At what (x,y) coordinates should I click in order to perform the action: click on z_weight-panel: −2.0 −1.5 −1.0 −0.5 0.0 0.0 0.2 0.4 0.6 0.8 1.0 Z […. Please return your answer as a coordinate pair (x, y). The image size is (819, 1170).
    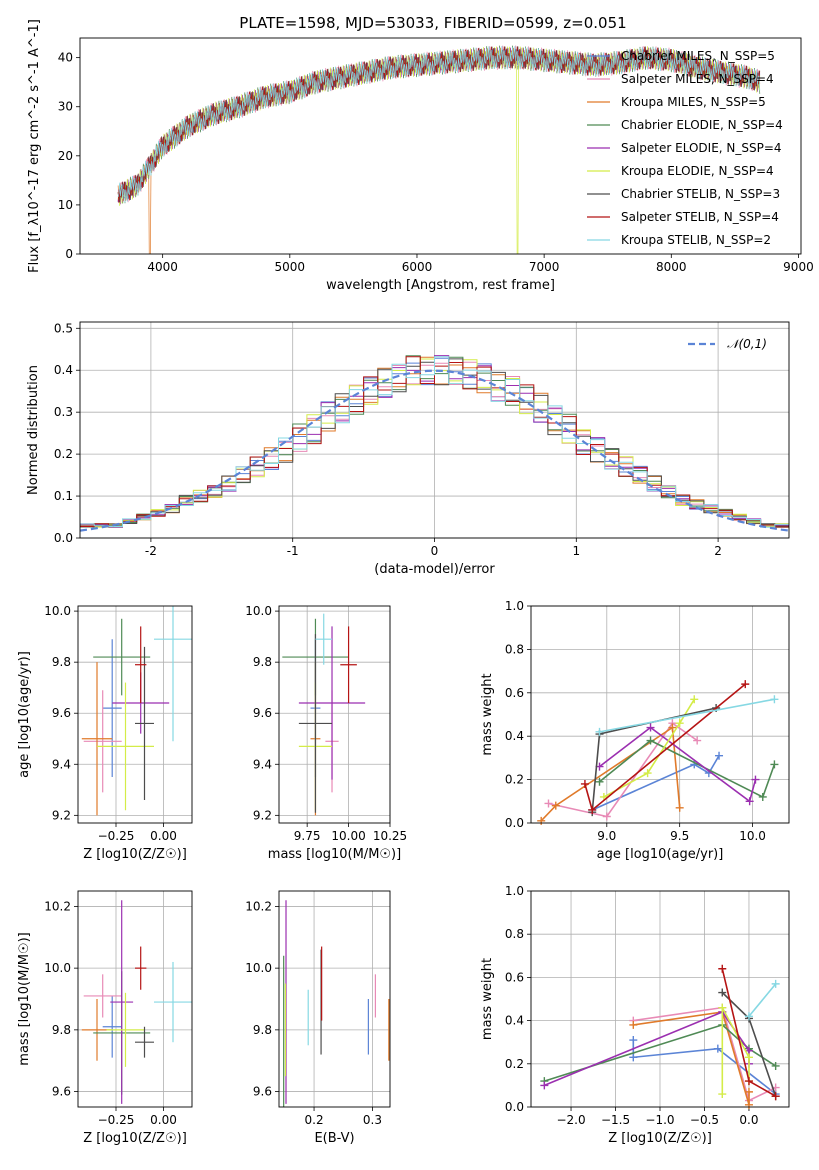
    Looking at the image, I should click on (635, 1015).